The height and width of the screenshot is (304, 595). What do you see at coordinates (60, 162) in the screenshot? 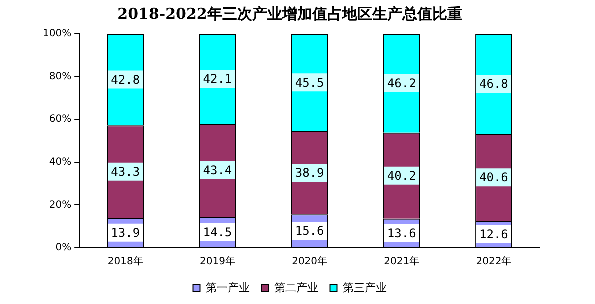
I see `y-tick-label: 40%` at bounding box center [60, 162].